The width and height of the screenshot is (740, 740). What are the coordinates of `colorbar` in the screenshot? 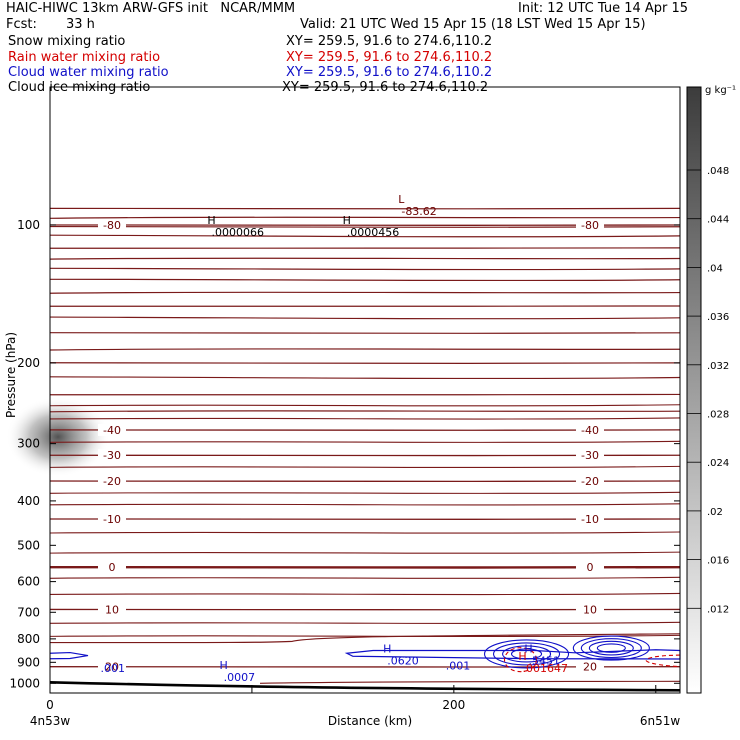 It's located at (694, 390).